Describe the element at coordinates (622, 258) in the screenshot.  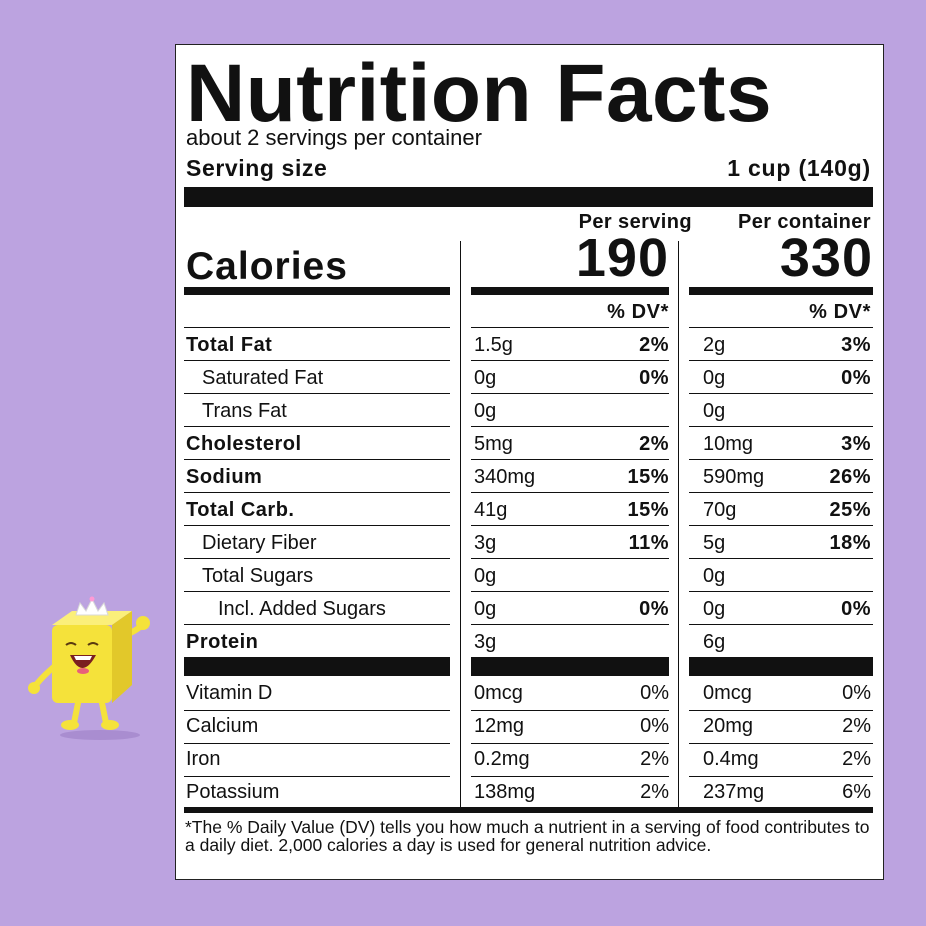
I see `calories-per-serving: 190` at that location.